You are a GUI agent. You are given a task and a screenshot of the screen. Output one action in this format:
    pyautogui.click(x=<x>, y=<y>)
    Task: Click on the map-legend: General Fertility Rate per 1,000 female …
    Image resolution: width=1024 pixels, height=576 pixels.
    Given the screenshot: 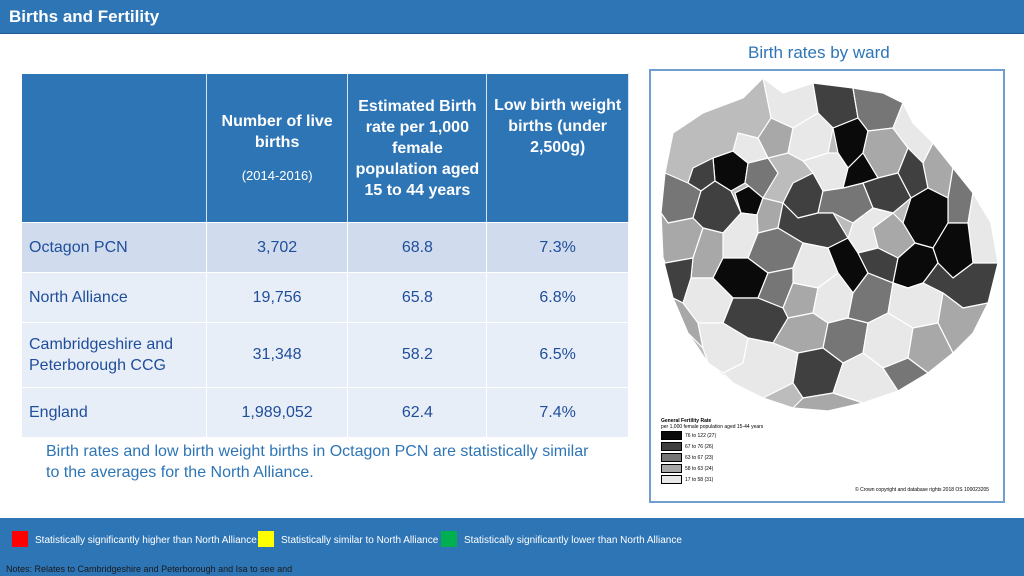 What is the action you would take?
    pyautogui.click(x=712, y=451)
    